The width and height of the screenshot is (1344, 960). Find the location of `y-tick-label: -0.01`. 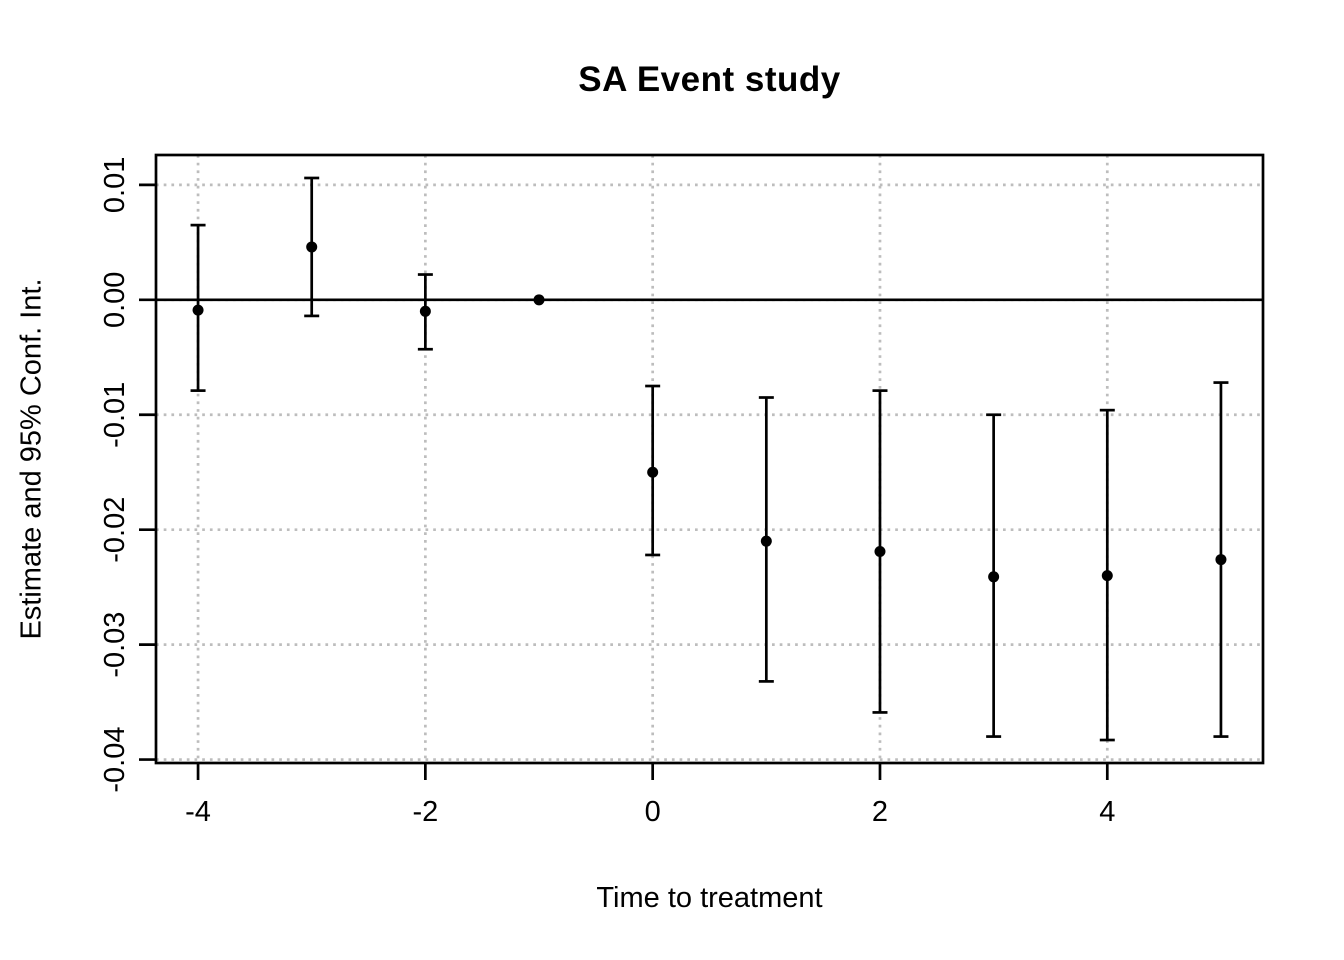

y-tick-label: -0.01 is located at coordinates (115, 415).